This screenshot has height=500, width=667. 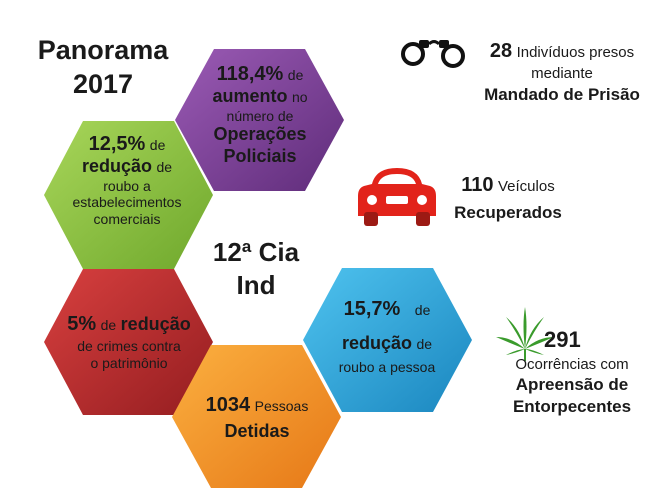 I want to click on hex-orange-value: 1034, so click(x=228, y=405).